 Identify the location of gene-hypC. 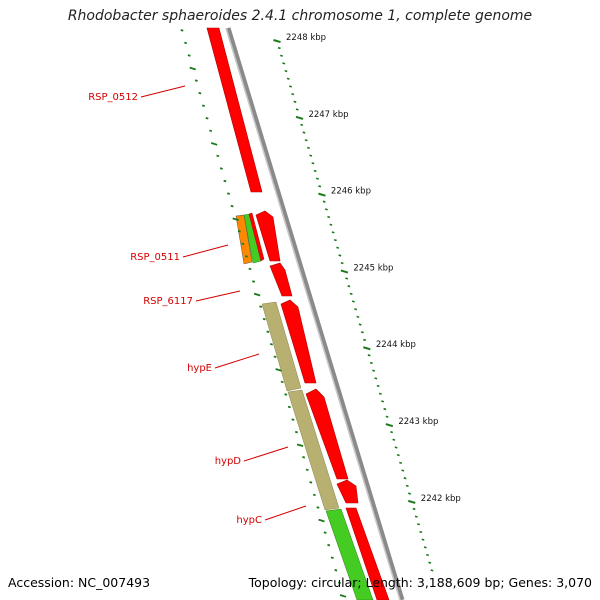
(347, 491).